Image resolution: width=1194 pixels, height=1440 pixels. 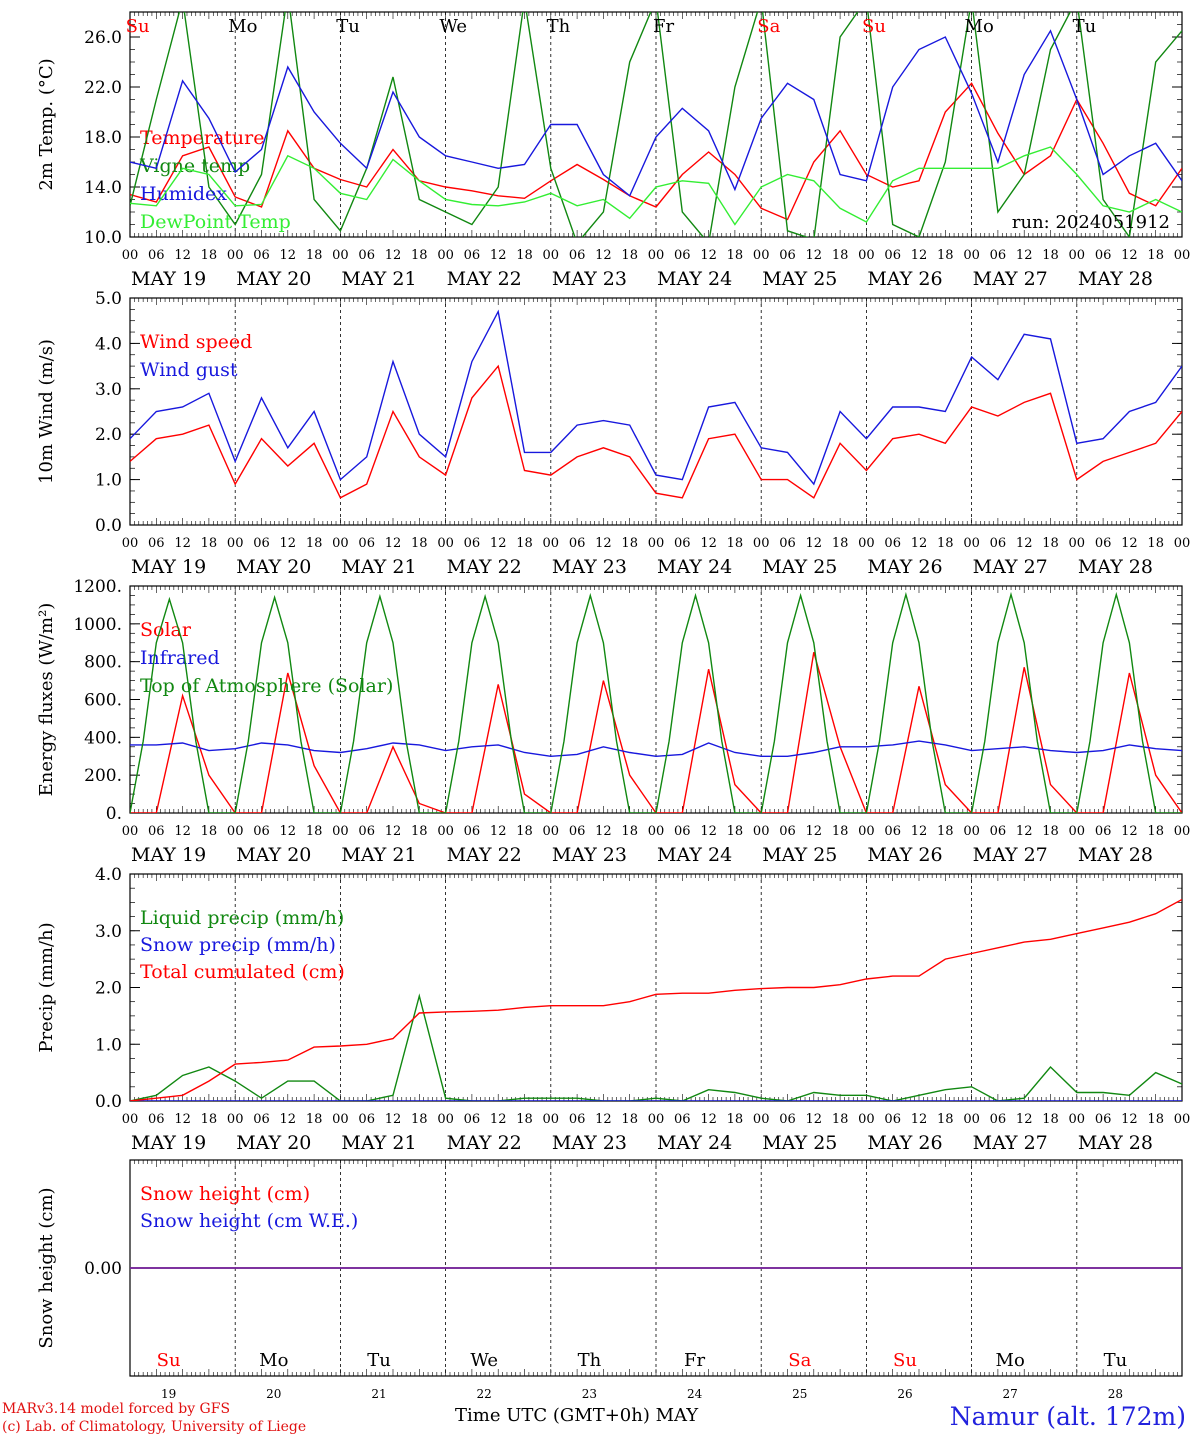 What do you see at coordinates (103, 238) in the screenshot?
I see `y-tick-label: 10.0` at bounding box center [103, 238].